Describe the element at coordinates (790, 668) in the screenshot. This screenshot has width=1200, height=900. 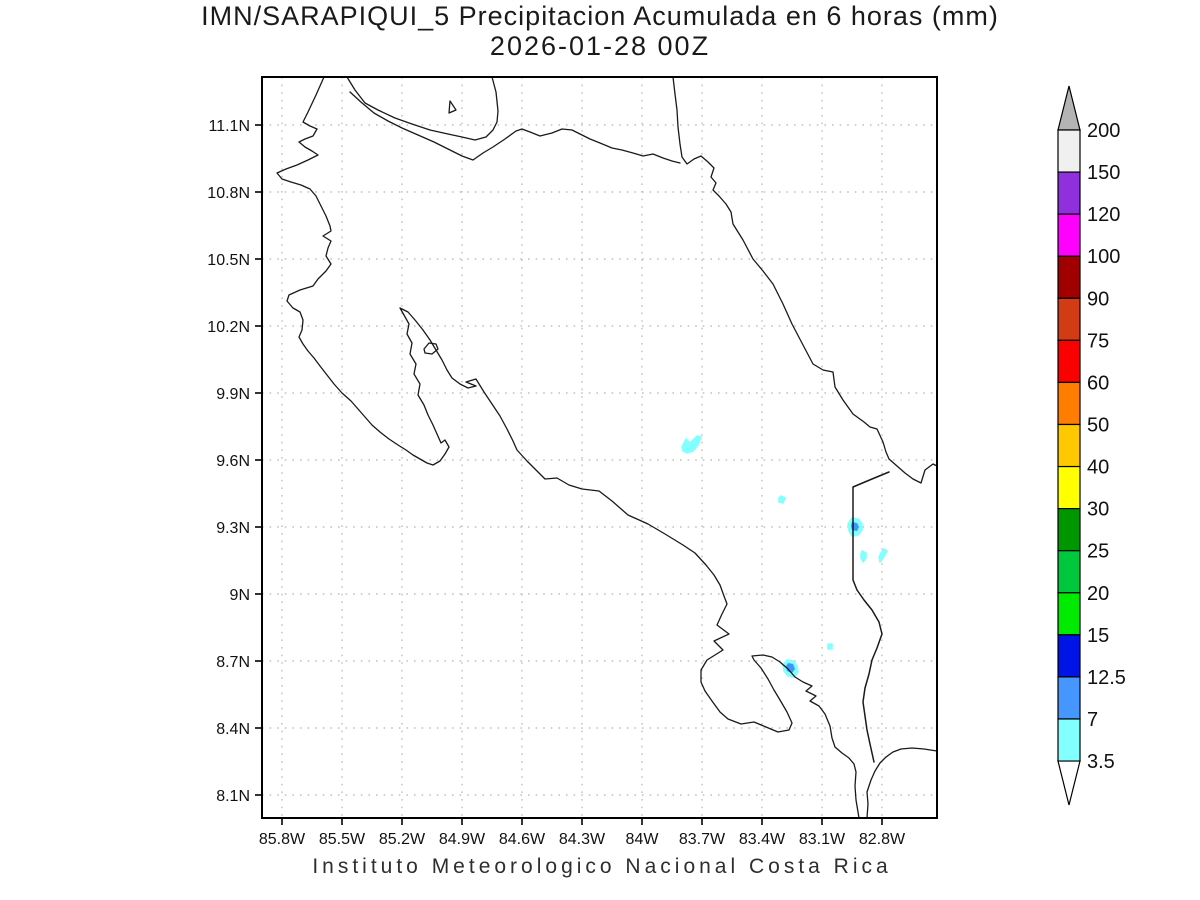
I see `precip-core-golfito` at that location.